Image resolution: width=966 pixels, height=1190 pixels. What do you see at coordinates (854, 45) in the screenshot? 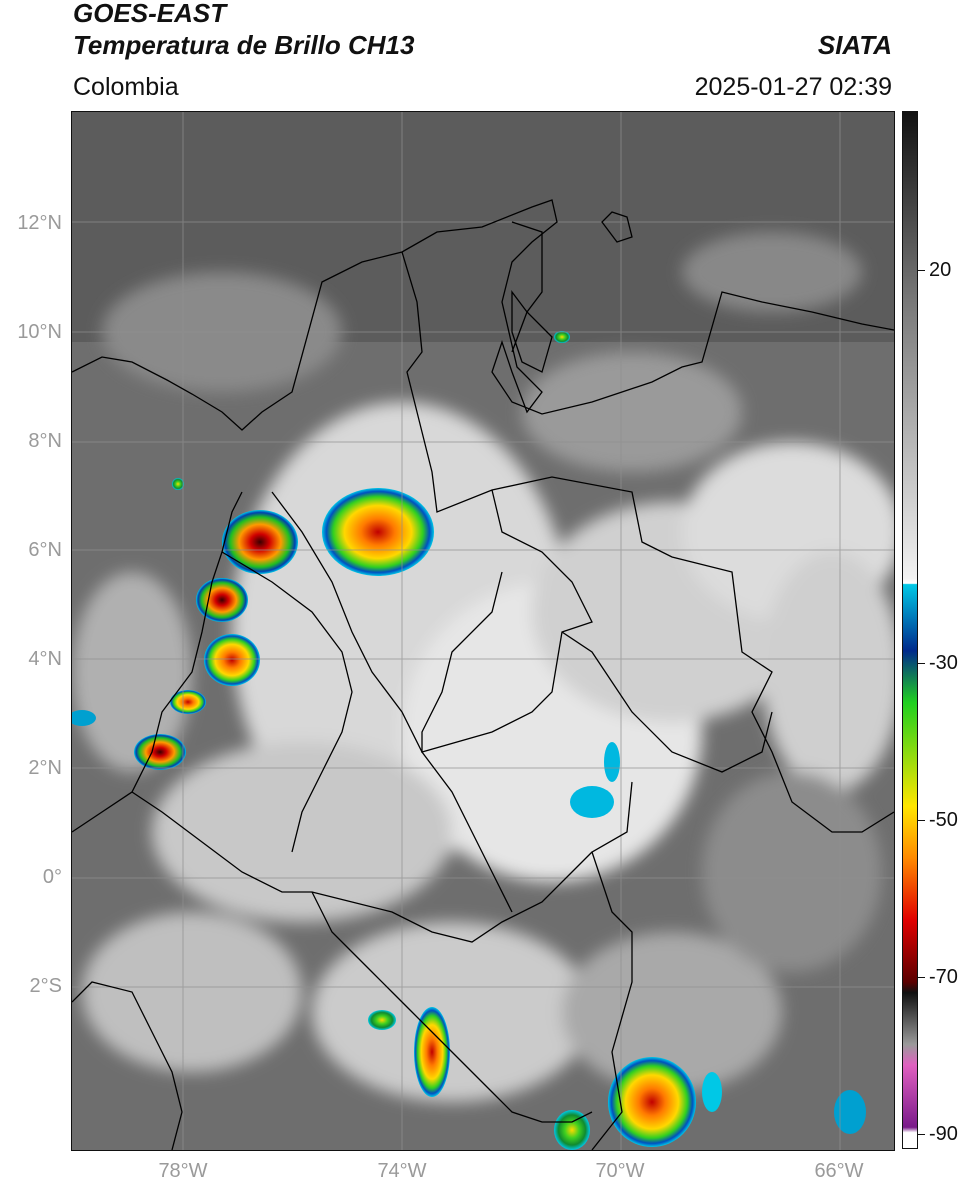
I see `brand-label: SIATA` at bounding box center [854, 45].